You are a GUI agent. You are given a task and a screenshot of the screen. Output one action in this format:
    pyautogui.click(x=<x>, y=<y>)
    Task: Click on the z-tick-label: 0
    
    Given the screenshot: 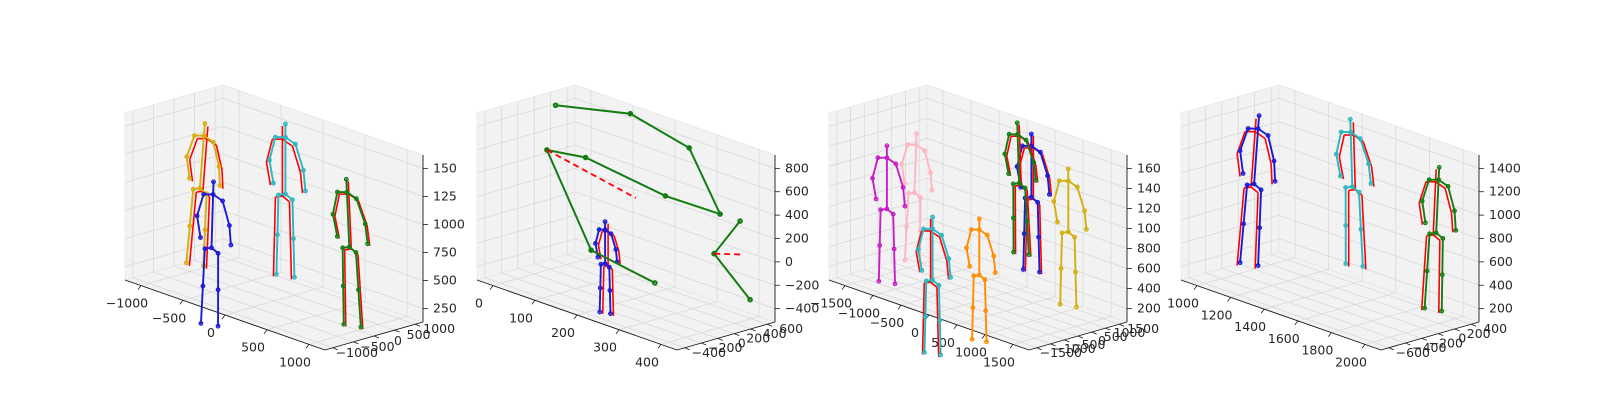 What is the action you would take?
    pyautogui.click(x=789, y=261)
    